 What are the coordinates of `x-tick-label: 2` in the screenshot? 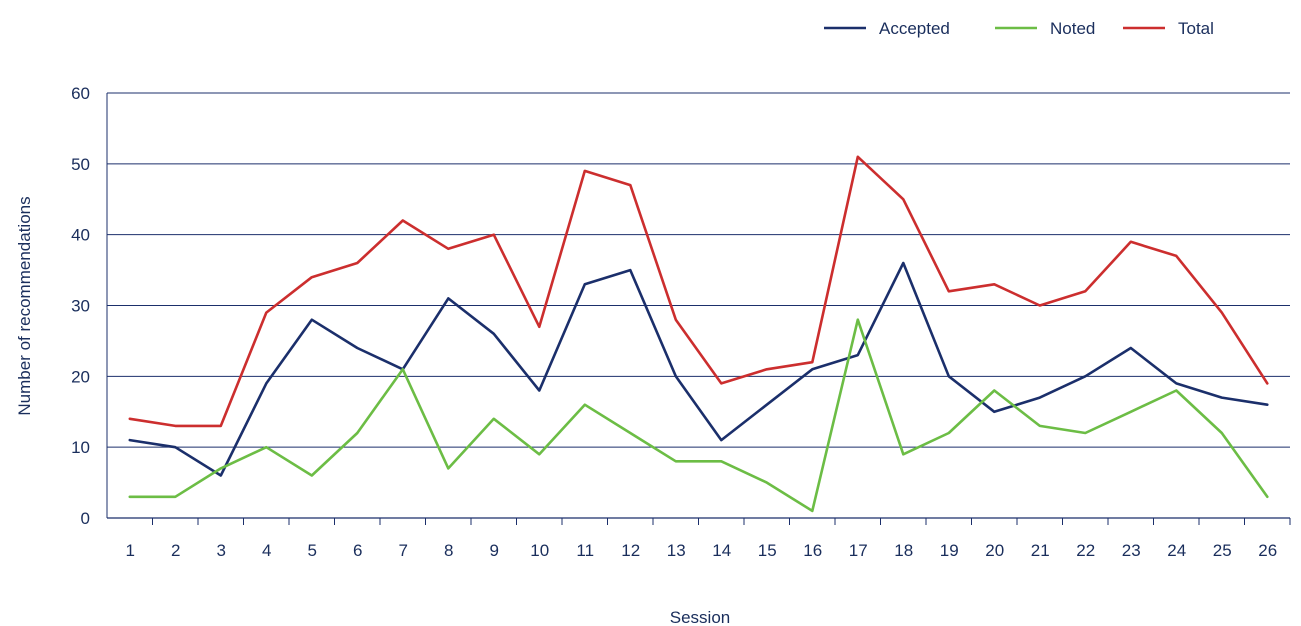 It's located at (175, 550).